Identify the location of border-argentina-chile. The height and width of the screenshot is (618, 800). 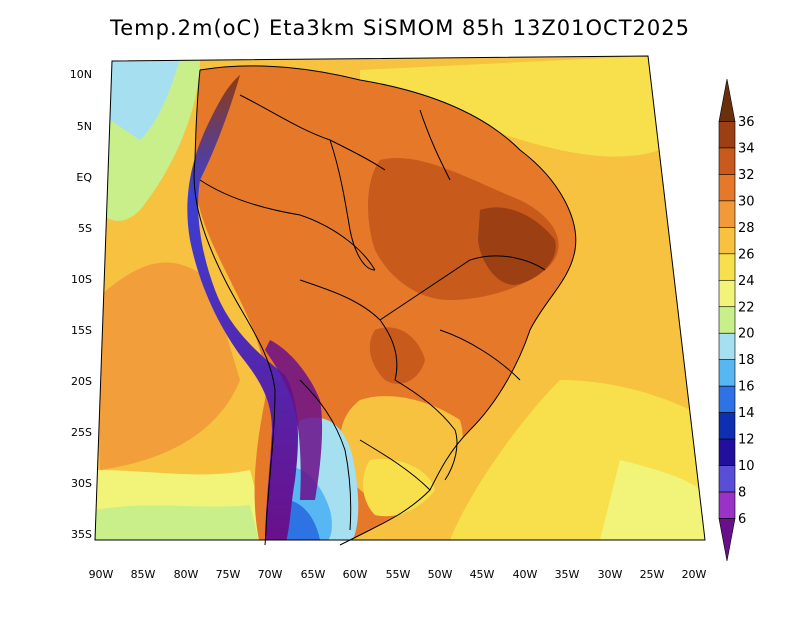
(325, 455).